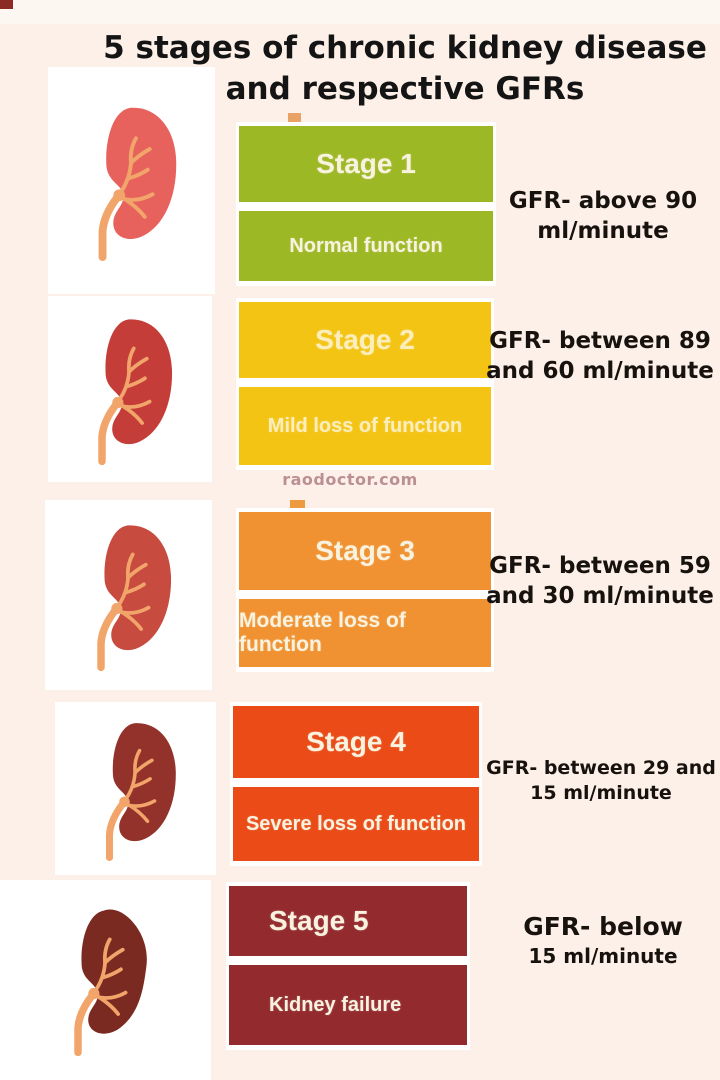 The image size is (720, 1080). I want to click on stage-description: Moderate loss of function, so click(322, 632).